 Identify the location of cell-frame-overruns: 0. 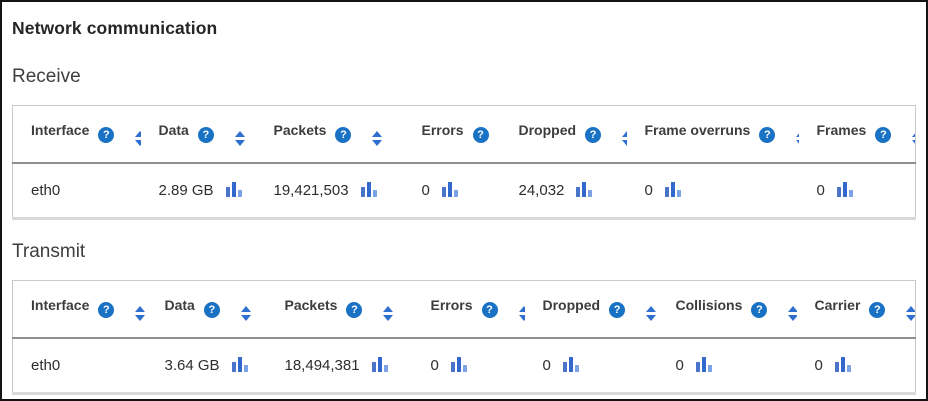
(713, 191).